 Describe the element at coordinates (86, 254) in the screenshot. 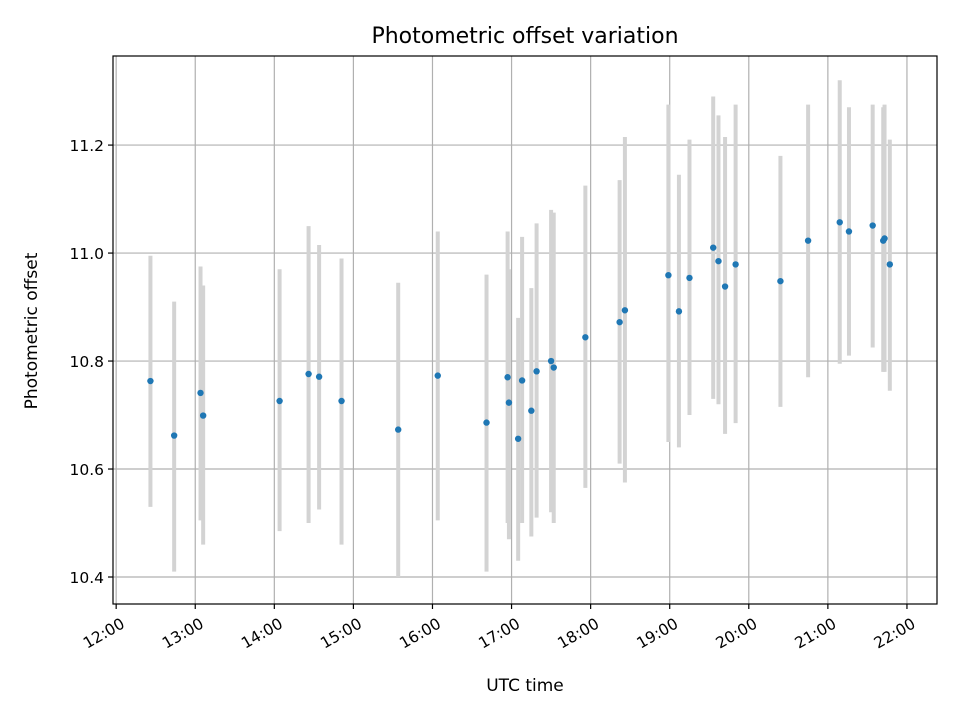

I see `y-tick-label: 11.0` at that location.